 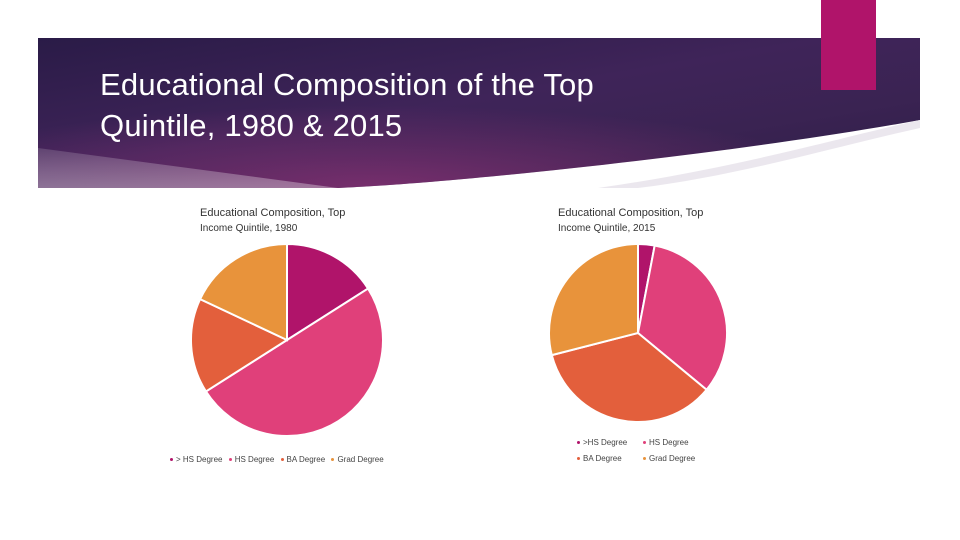 What do you see at coordinates (273, 213) in the screenshot?
I see `chart-1980-title-line-1: Educational Composition, Top` at bounding box center [273, 213].